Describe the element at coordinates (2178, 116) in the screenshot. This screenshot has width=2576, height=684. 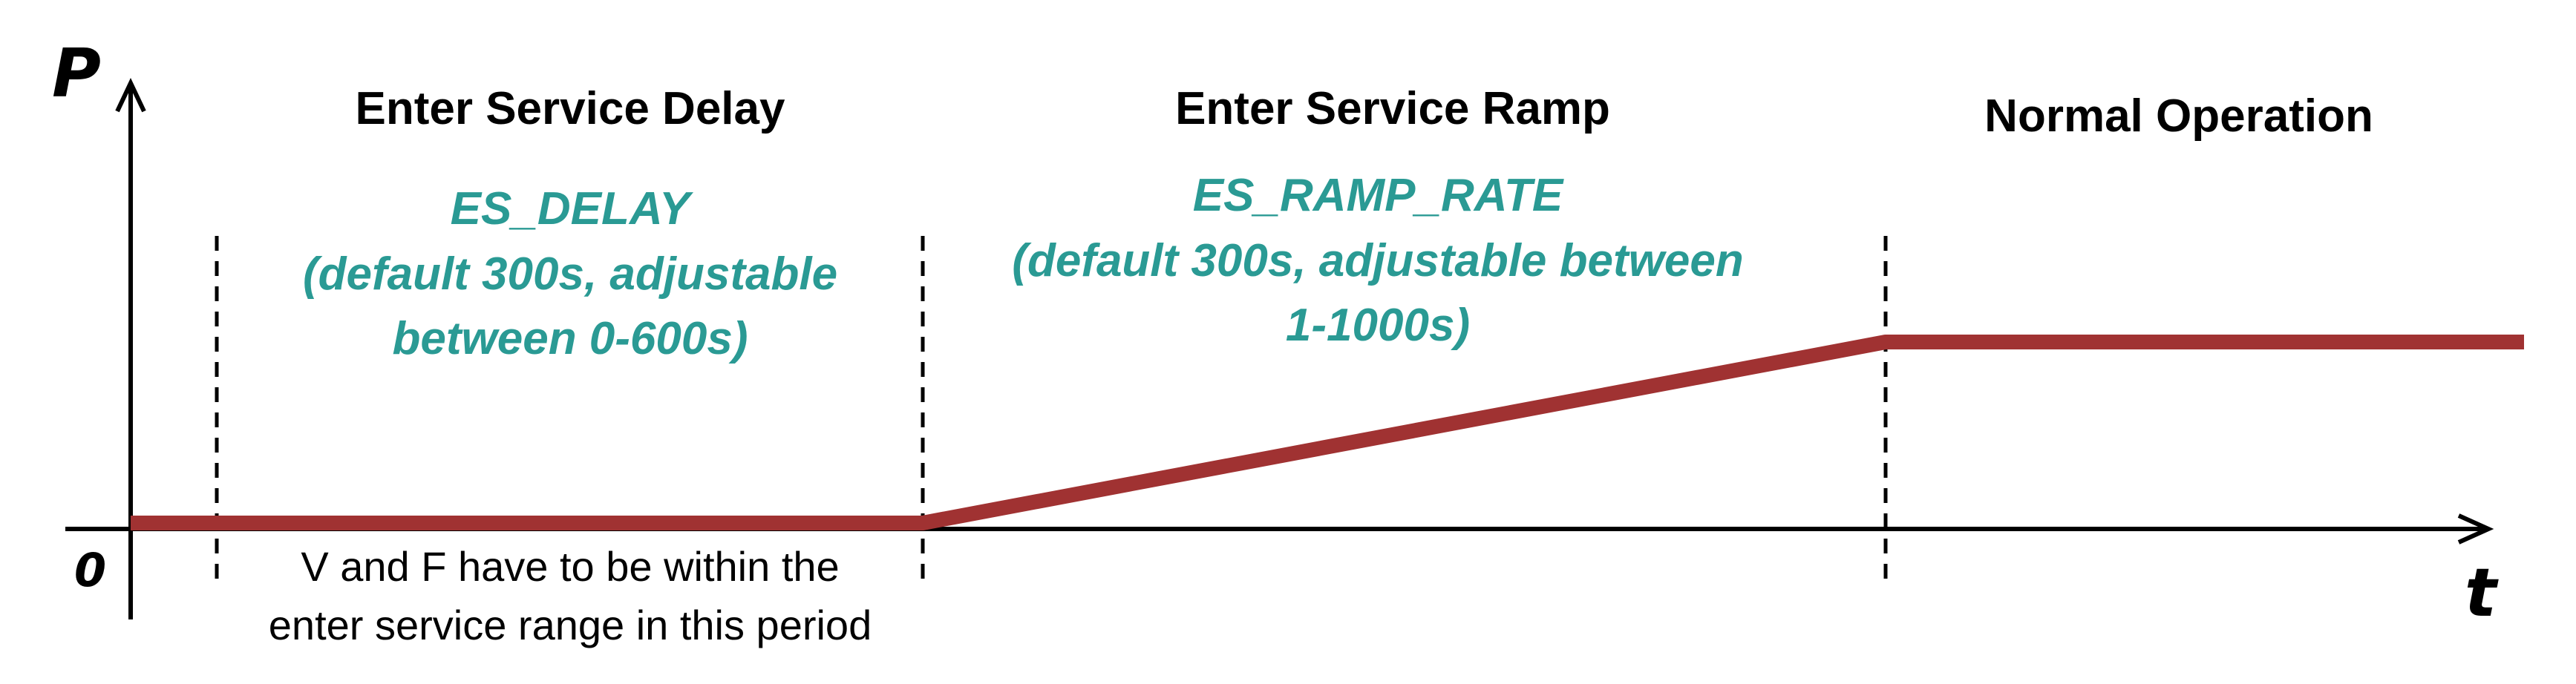
I see `phase-title-normal: Normal Operation` at that location.